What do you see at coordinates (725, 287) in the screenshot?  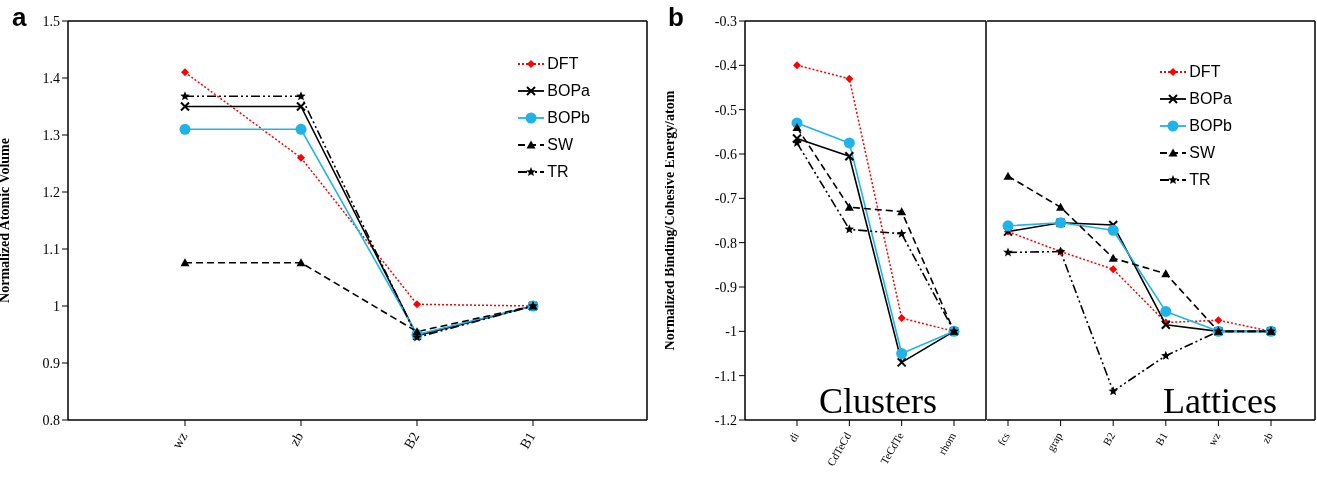 I see `y-tick-label: -0.9` at bounding box center [725, 287].